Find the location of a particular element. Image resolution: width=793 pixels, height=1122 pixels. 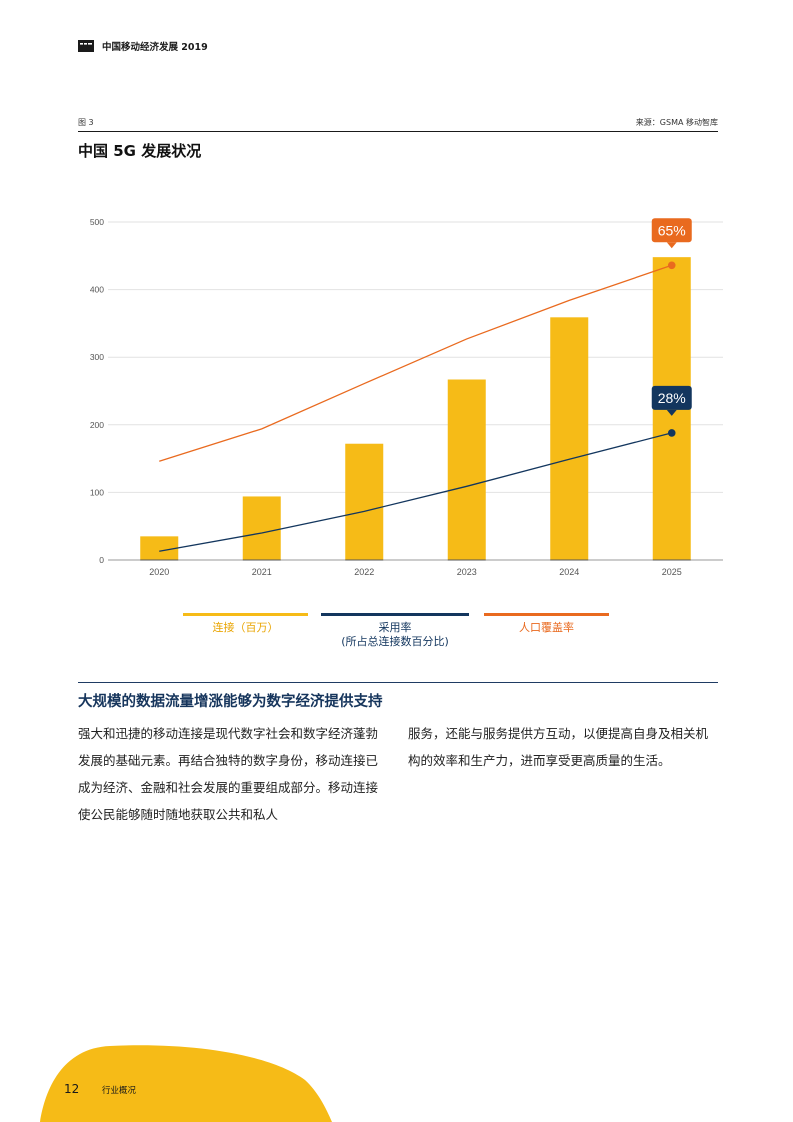

x-tick-label: 2025 is located at coordinates (672, 572).